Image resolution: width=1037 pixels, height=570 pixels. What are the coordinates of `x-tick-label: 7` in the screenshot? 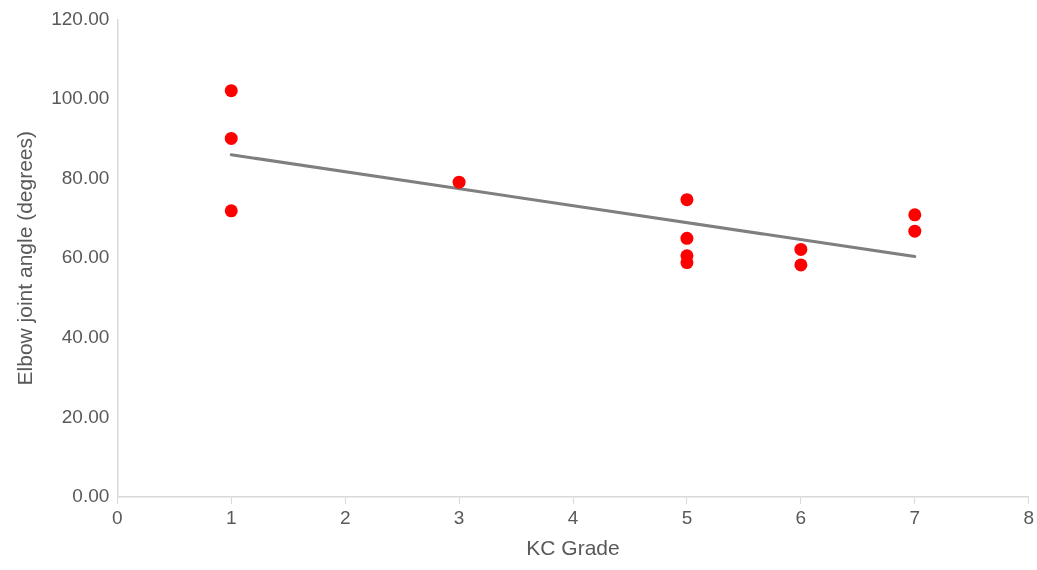 It's located at (915, 517).